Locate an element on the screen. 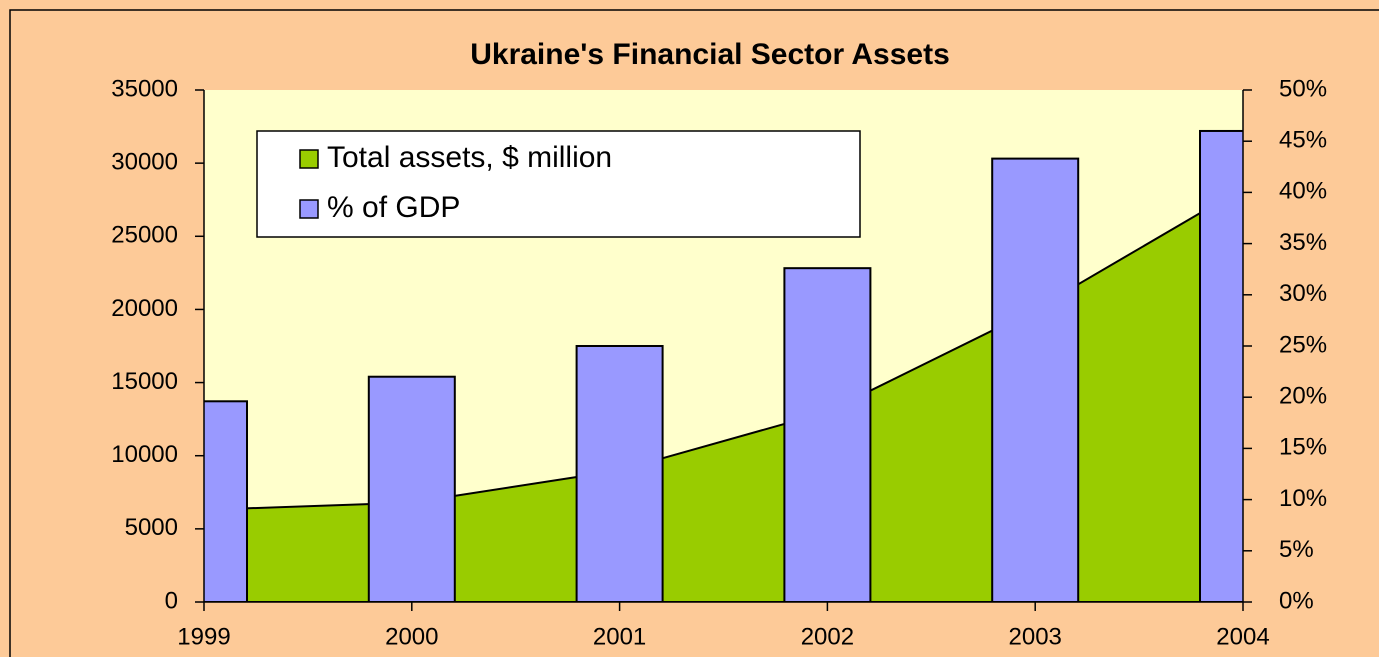  y-tick-label: 10000 is located at coordinates (144, 454).